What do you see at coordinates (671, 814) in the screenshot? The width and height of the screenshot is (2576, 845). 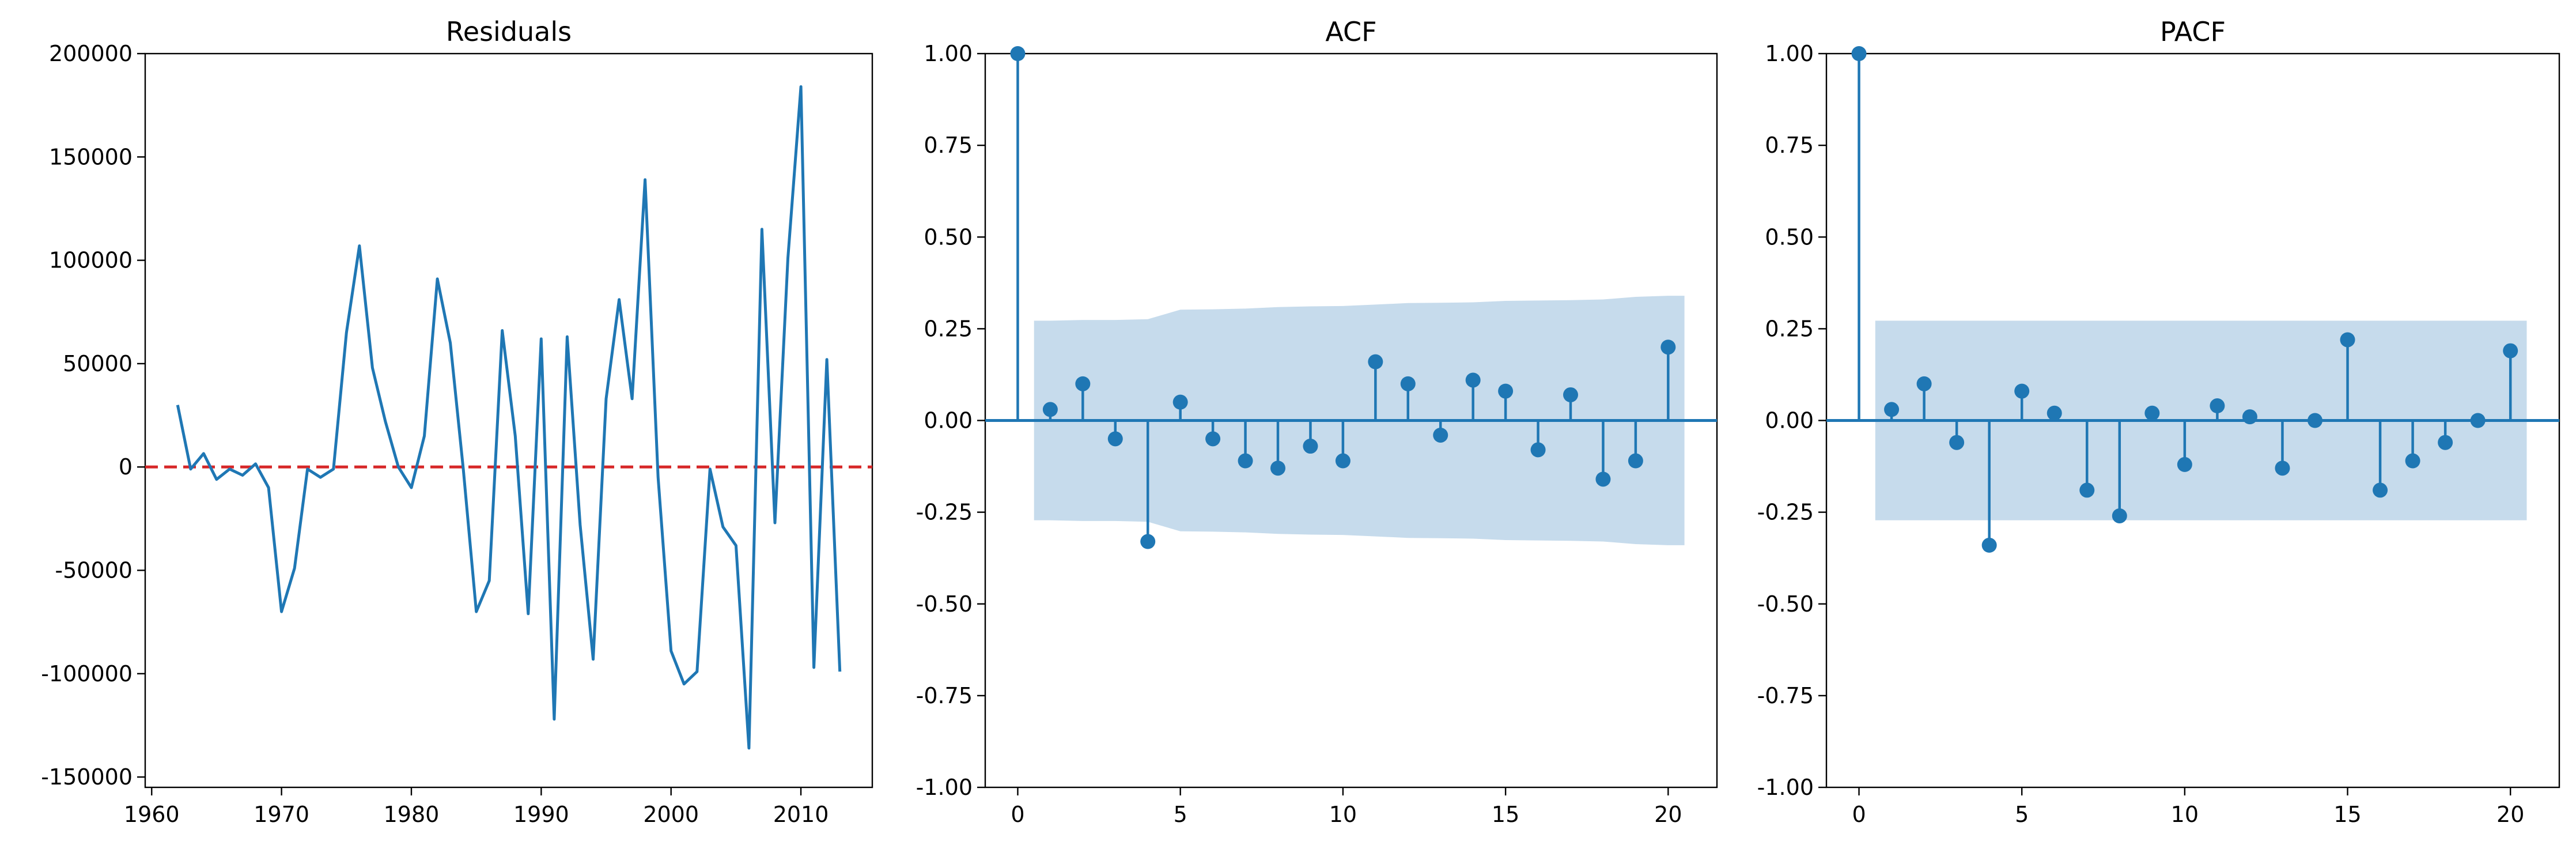 I see `x-tick-label: 2000` at bounding box center [671, 814].